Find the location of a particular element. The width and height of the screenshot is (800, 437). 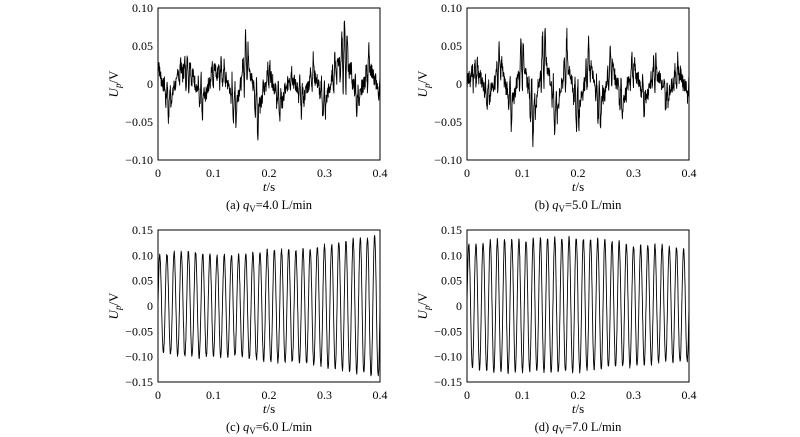

panel-caption: (a) qV=4.0 L/min is located at coordinates (269, 206).